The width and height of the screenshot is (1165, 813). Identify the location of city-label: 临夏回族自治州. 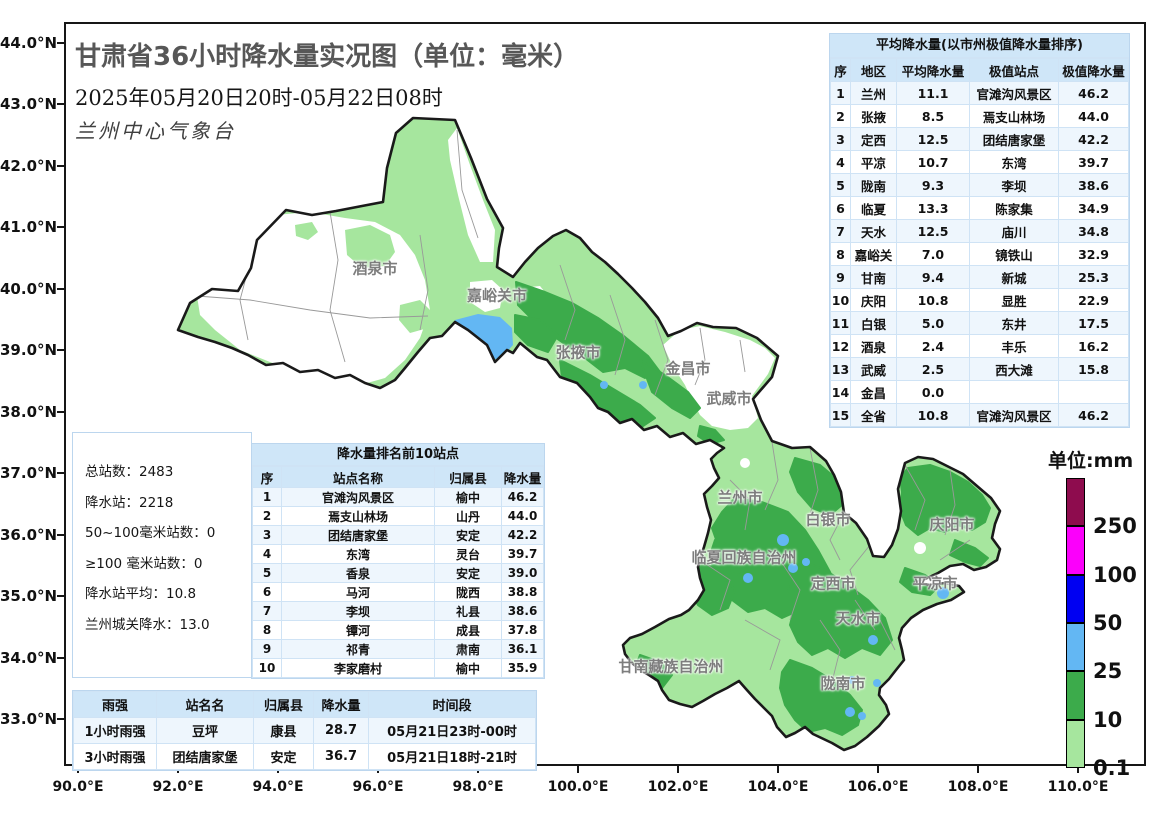
(744, 557).